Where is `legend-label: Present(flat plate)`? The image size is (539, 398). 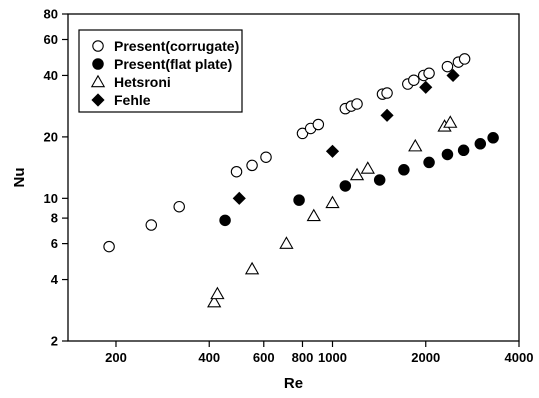 legend-label: Present(flat plate) is located at coordinates (173, 64).